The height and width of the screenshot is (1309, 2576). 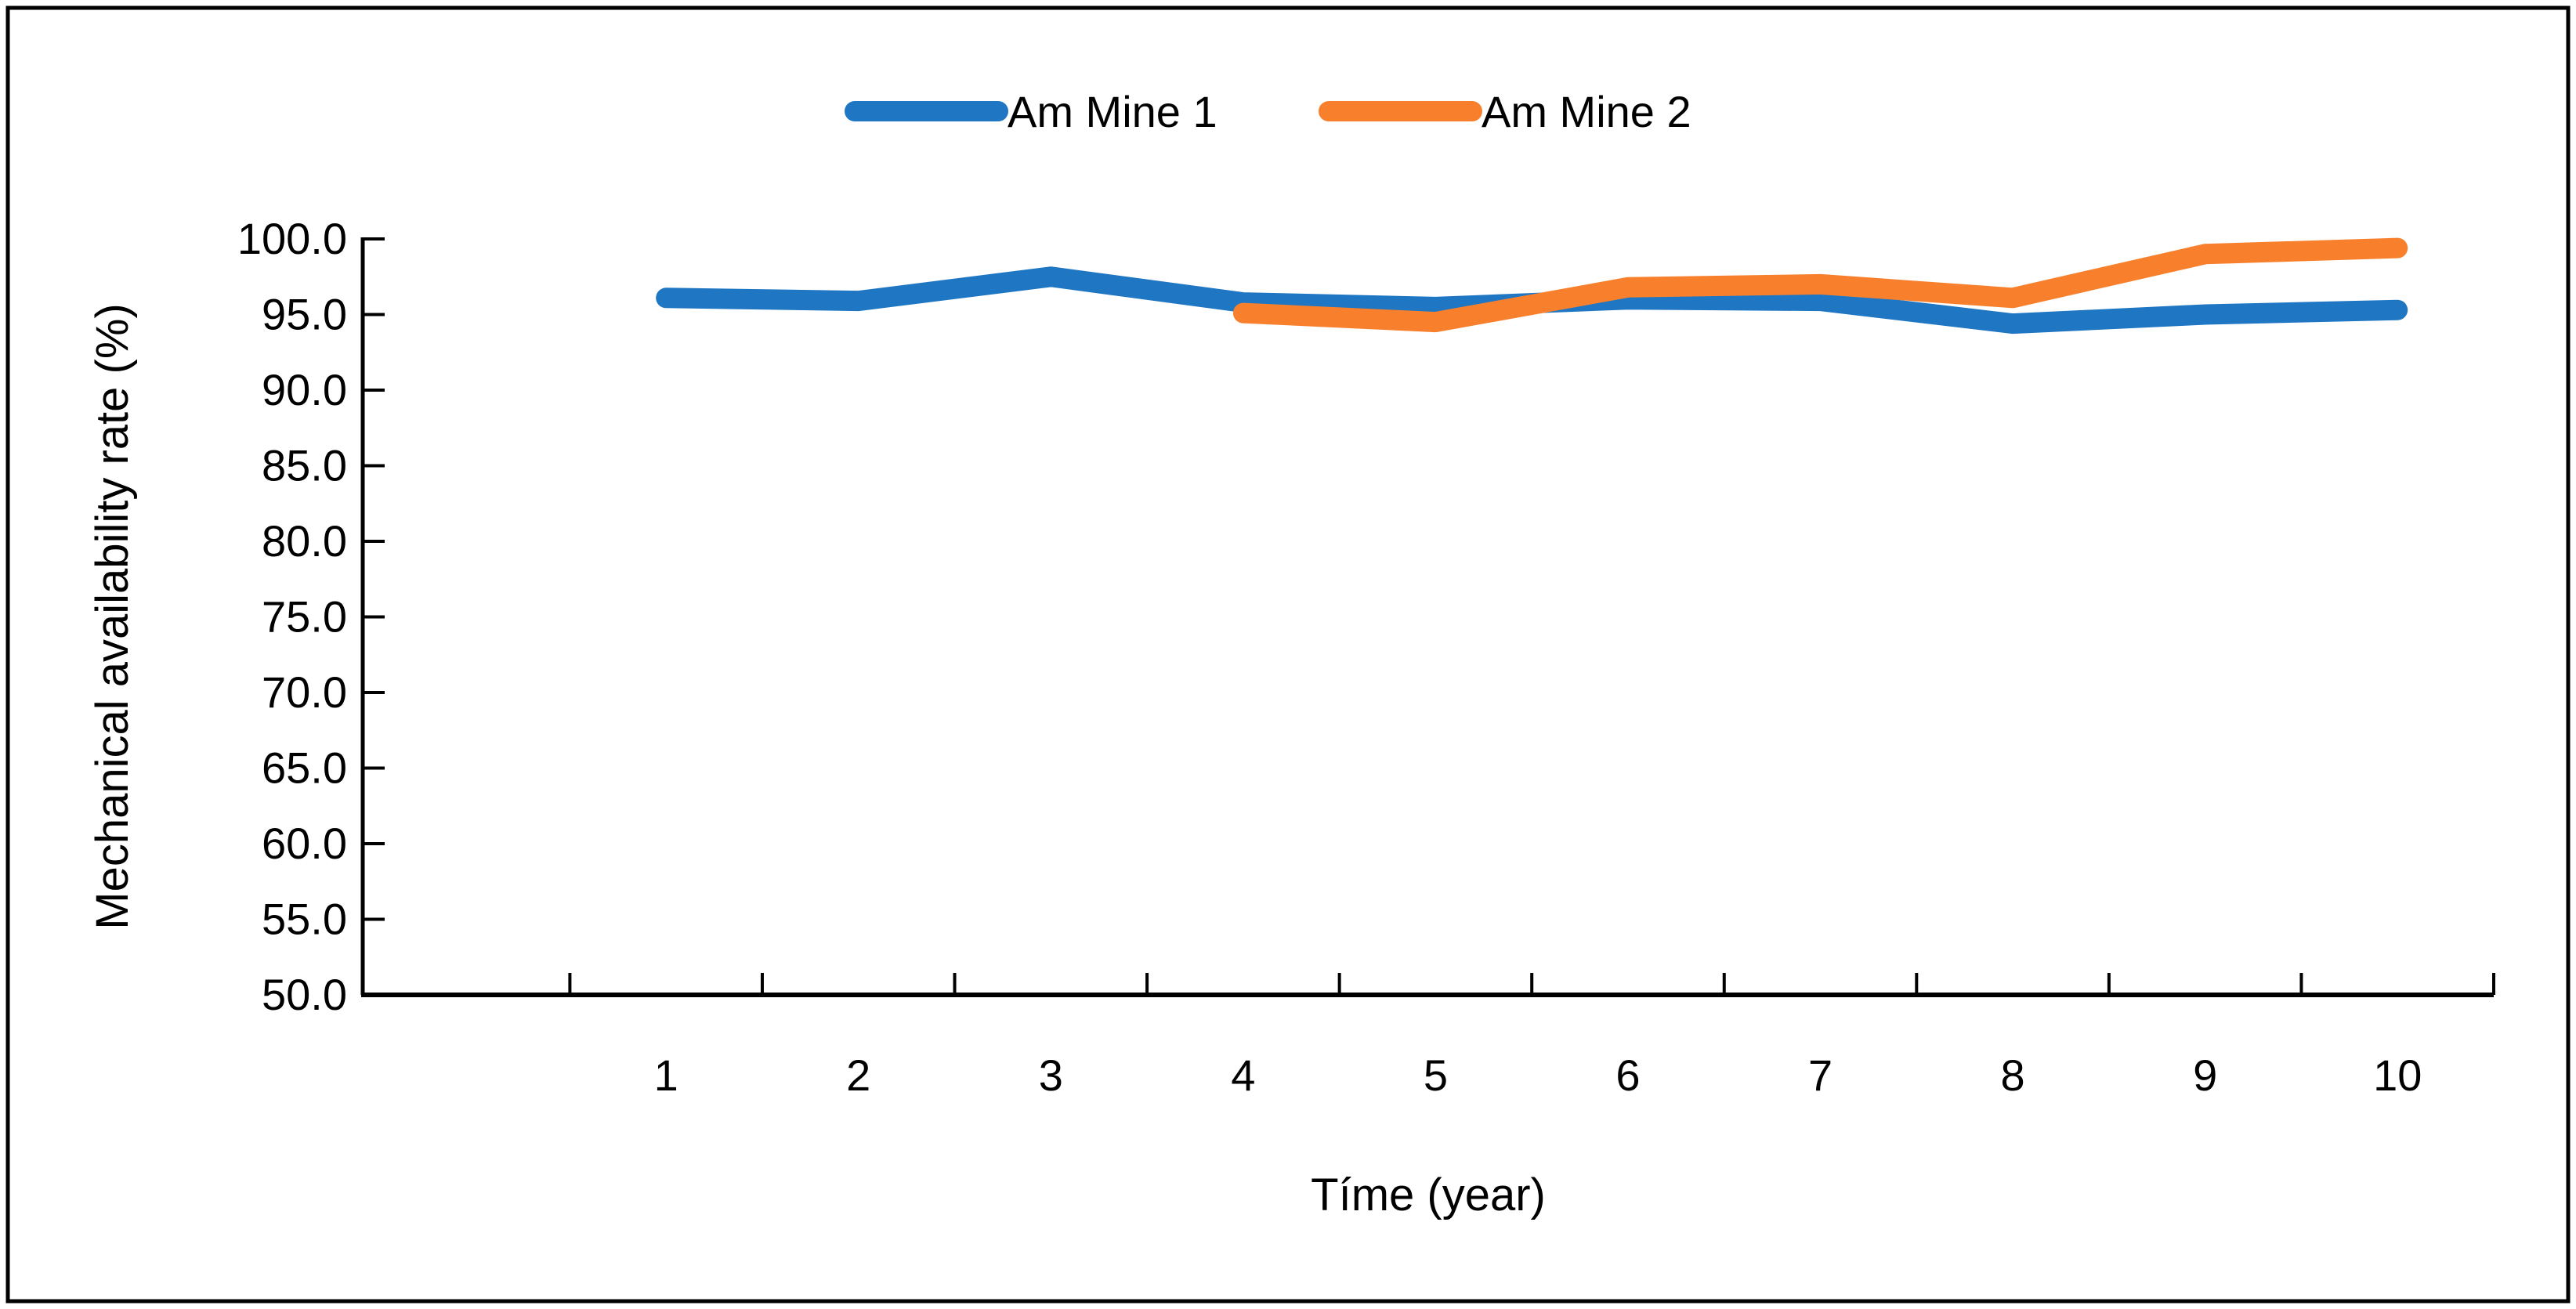 I want to click on x-tick-label: 4, so click(x=1243, y=1075).